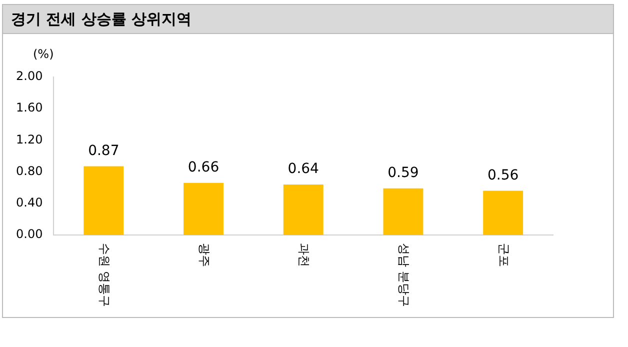 This screenshot has width=628, height=347. What do you see at coordinates (204, 255) in the screenshot?
I see `x-tick-label: 광주` at bounding box center [204, 255].